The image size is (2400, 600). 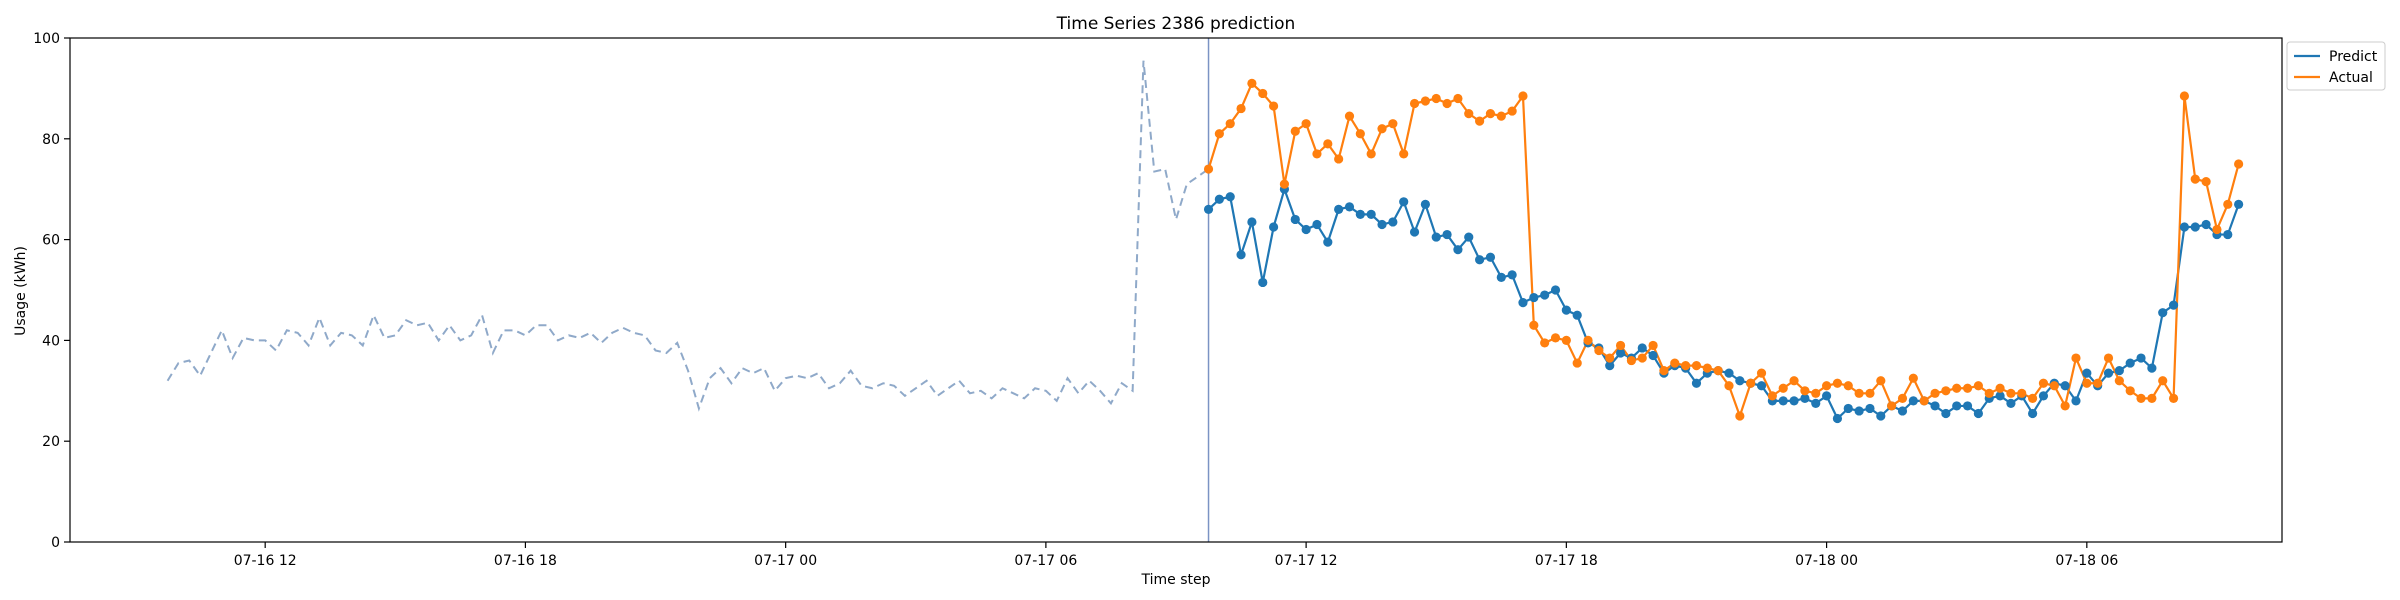 I want to click on x-tick-label: 07-18 00, so click(x=1826, y=561).